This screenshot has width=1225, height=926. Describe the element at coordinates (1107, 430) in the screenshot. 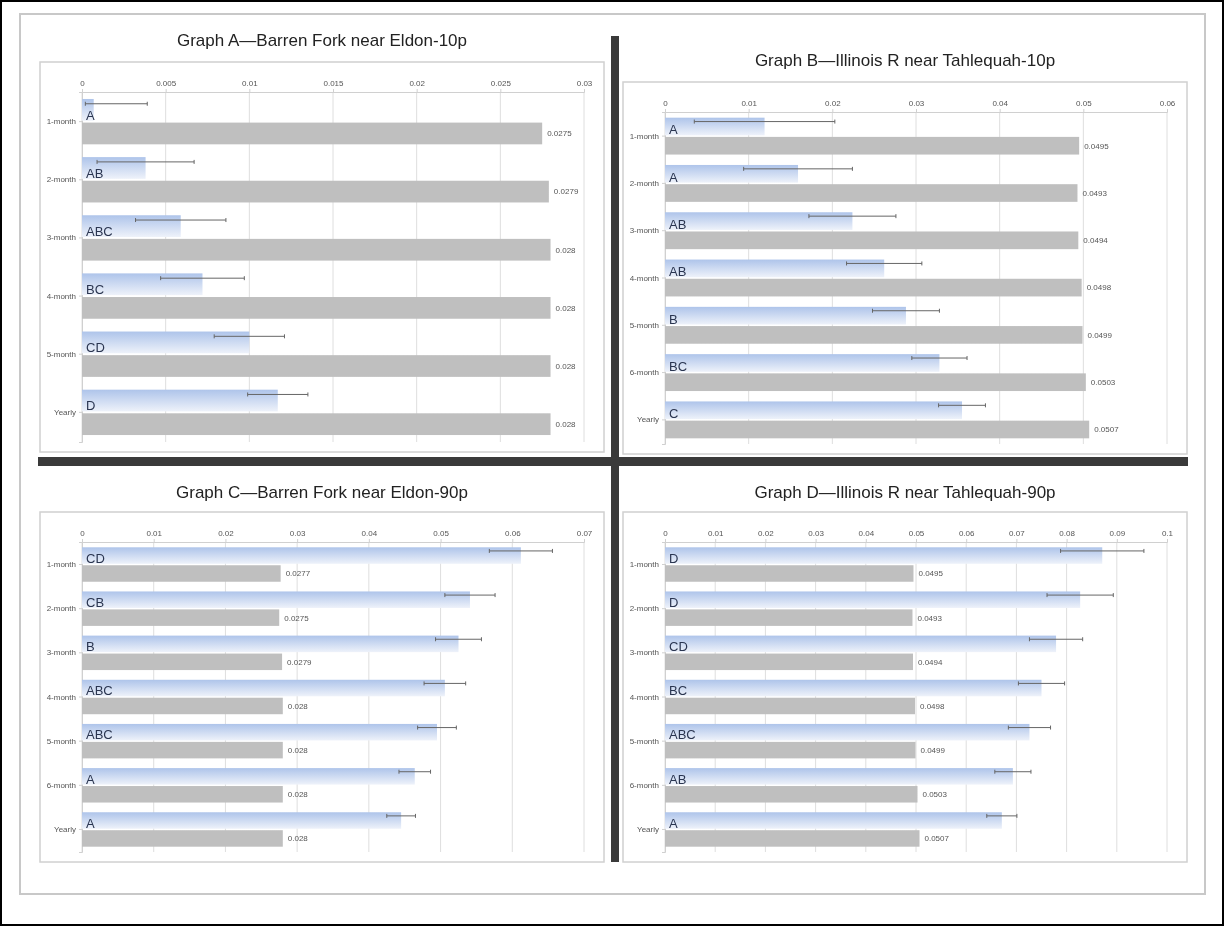

I see `data-label: 0.0507` at that location.